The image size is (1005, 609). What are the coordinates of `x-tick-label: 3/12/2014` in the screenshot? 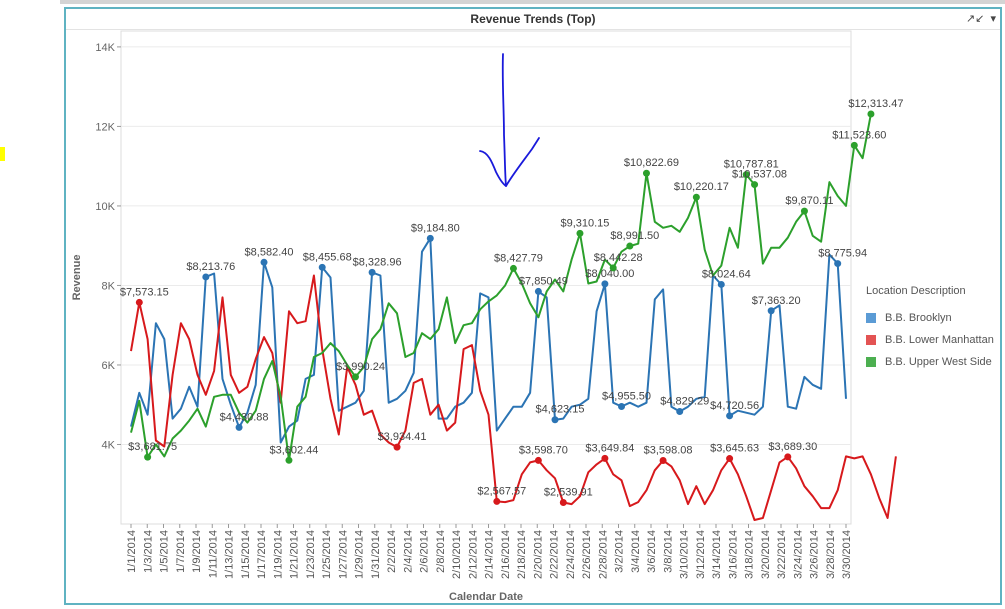 It's located at (701, 554).